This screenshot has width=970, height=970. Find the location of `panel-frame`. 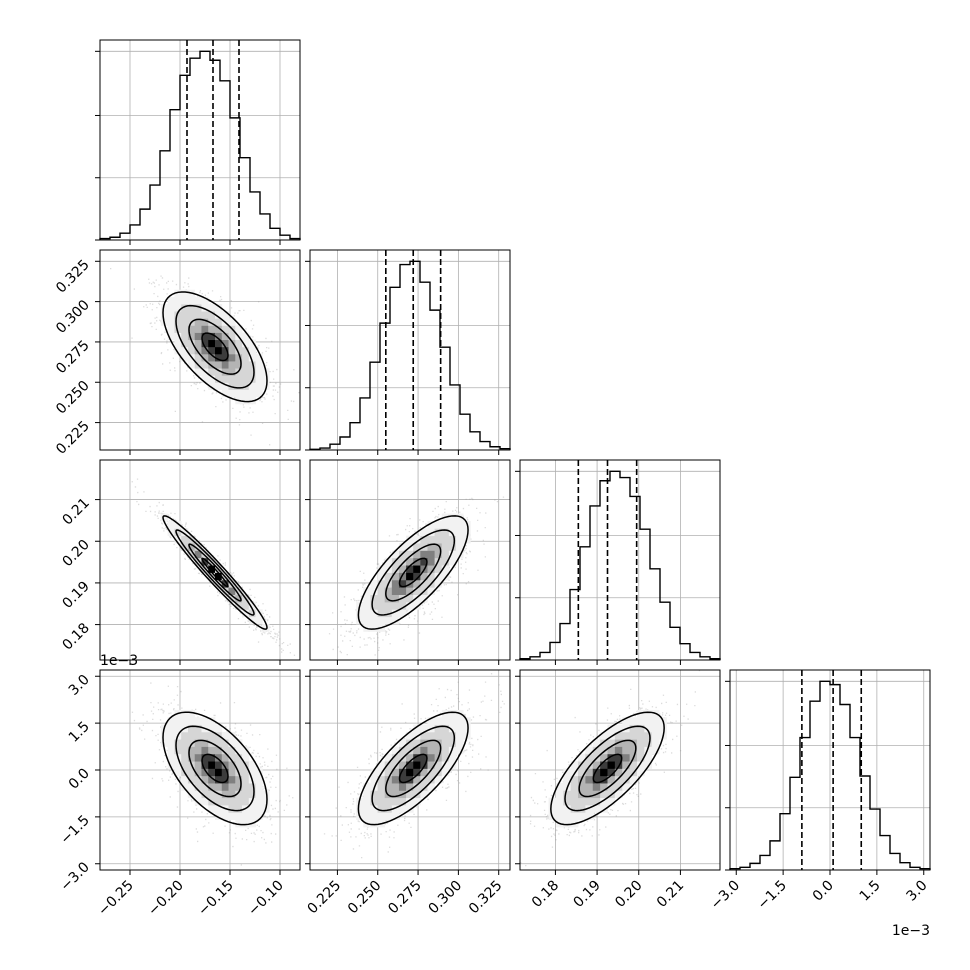

panel-frame is located at coordinates (620, 560).